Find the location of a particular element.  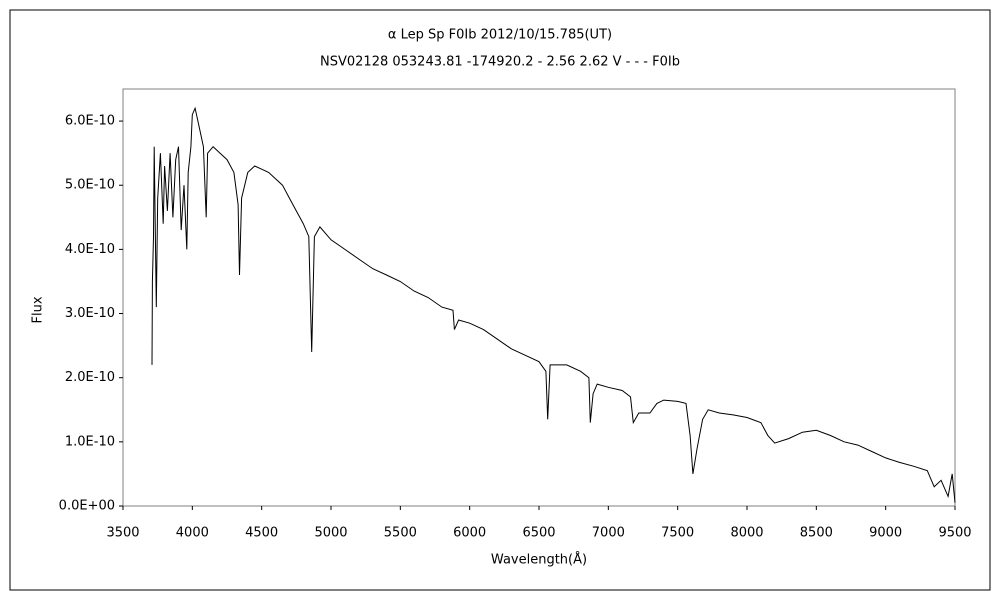

x-tick-label: 7500 is located at coordinates (677, 533).